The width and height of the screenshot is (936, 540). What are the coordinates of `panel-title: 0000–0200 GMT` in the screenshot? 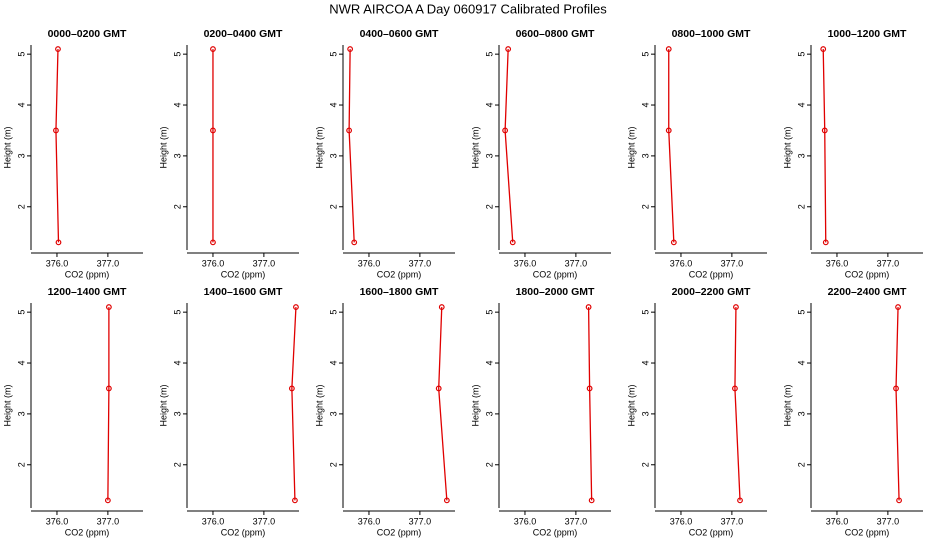 It's located at (87, 34).